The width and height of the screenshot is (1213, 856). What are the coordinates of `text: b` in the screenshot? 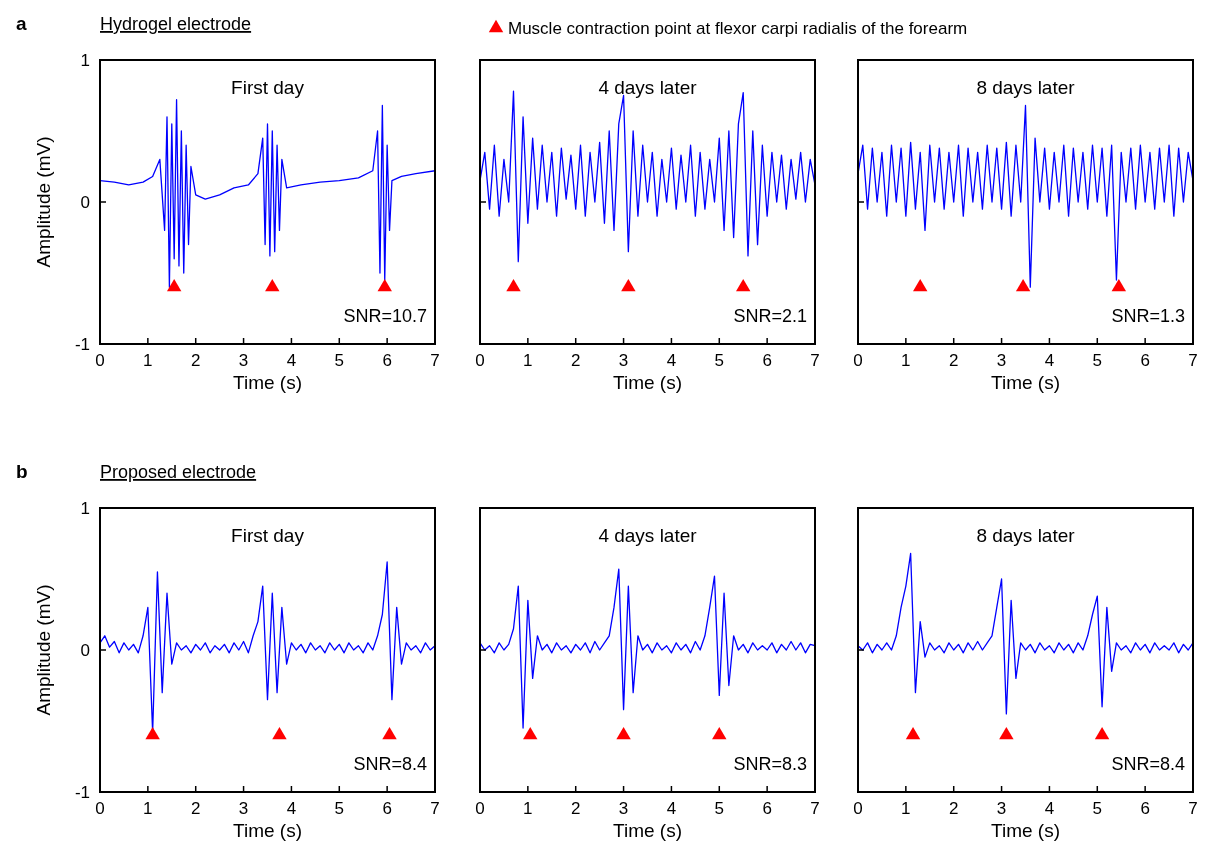 It's located at (22, 471).